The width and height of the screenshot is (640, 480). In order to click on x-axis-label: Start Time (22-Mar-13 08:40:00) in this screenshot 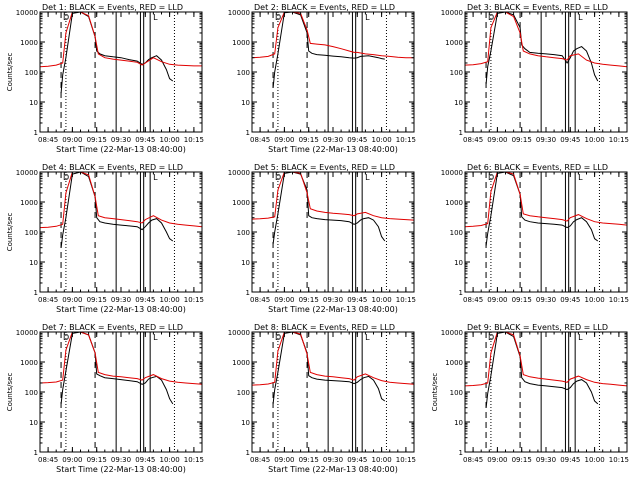, I will do `click(121, 469)`.